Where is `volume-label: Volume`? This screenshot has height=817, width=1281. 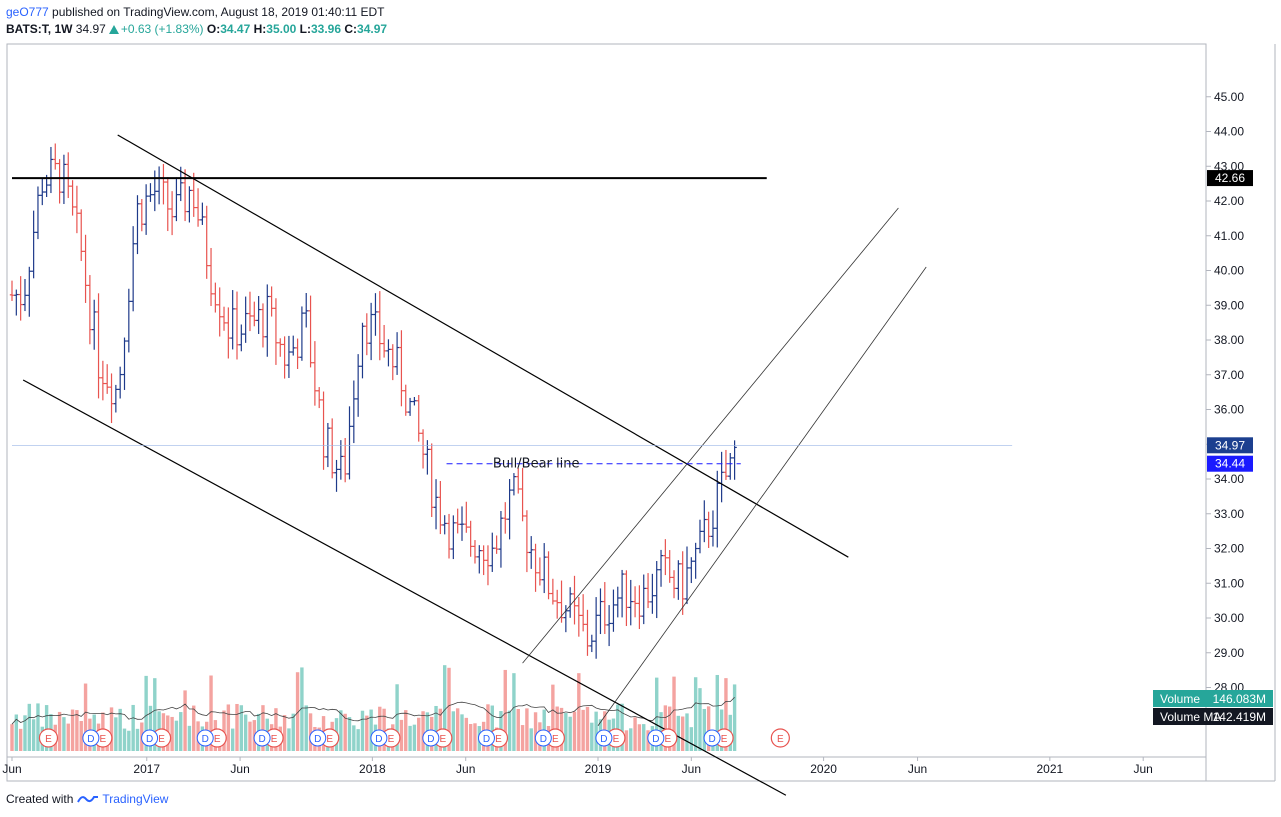 volume-label: Volume is located at coordinates (1180, 699).